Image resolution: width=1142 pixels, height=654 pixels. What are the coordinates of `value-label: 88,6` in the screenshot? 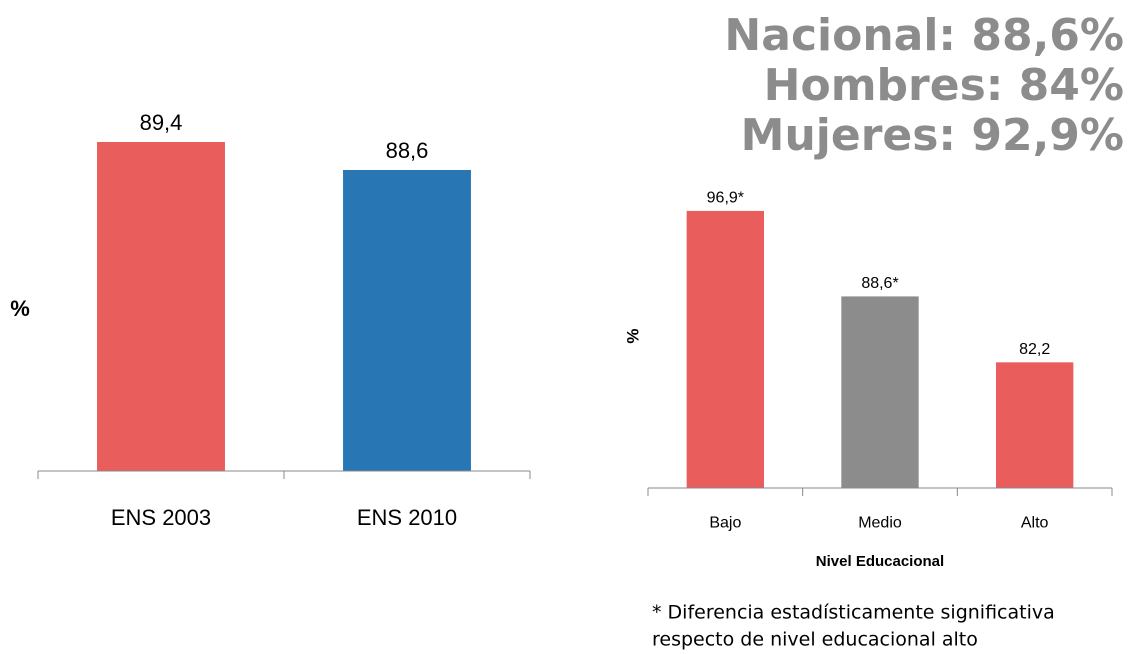 It's located at (407, 150).